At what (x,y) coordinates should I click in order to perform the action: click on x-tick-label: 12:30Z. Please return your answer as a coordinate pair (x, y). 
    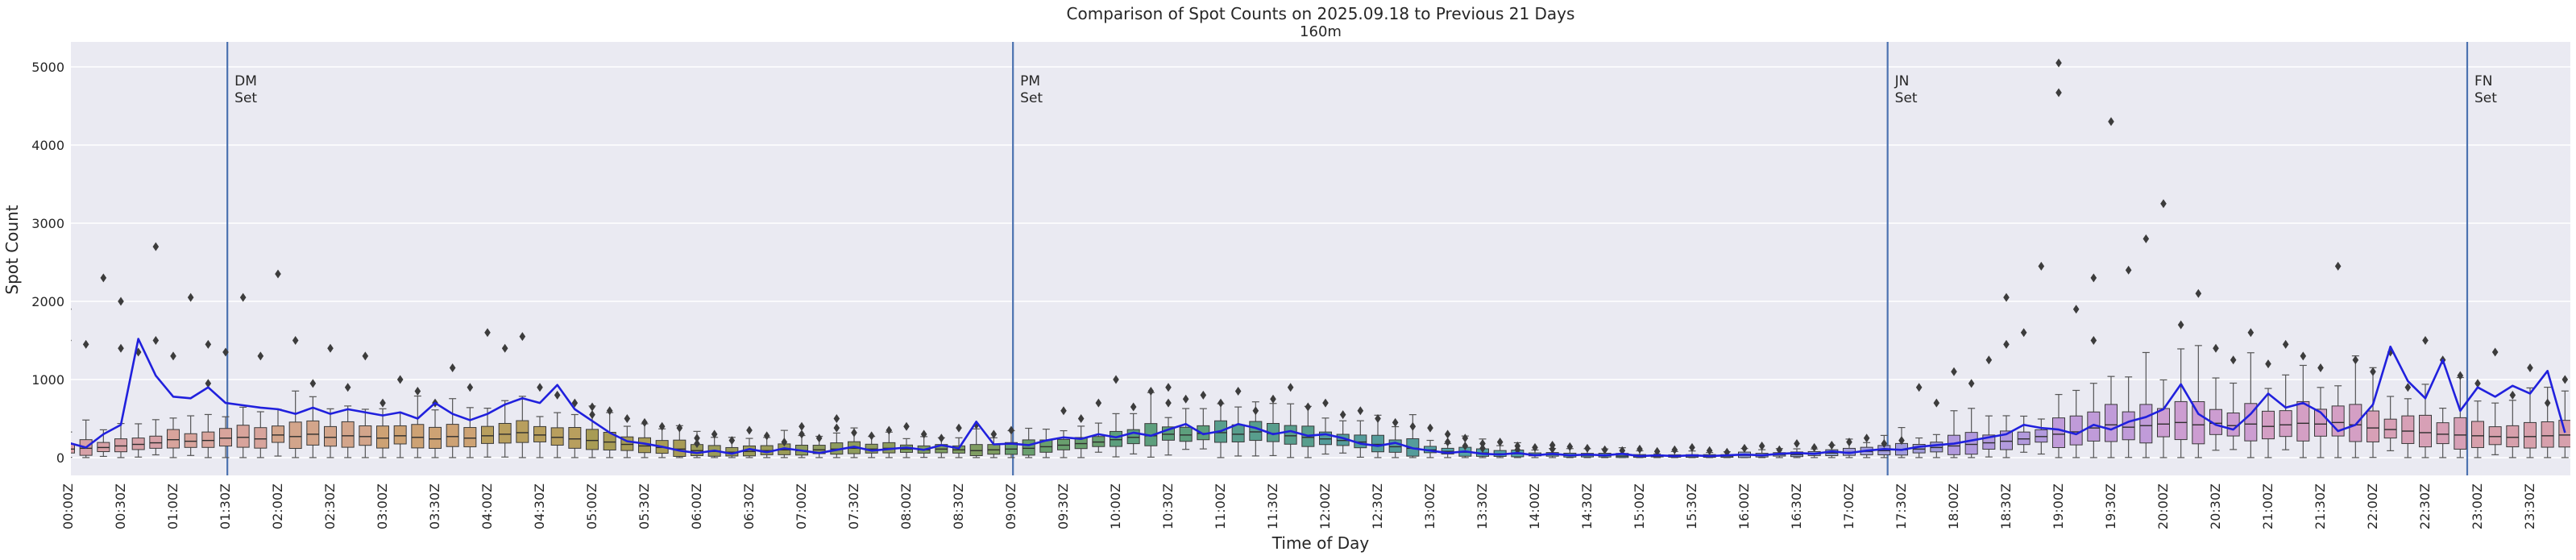
    Looking at the image, I should click on (1377, 506).